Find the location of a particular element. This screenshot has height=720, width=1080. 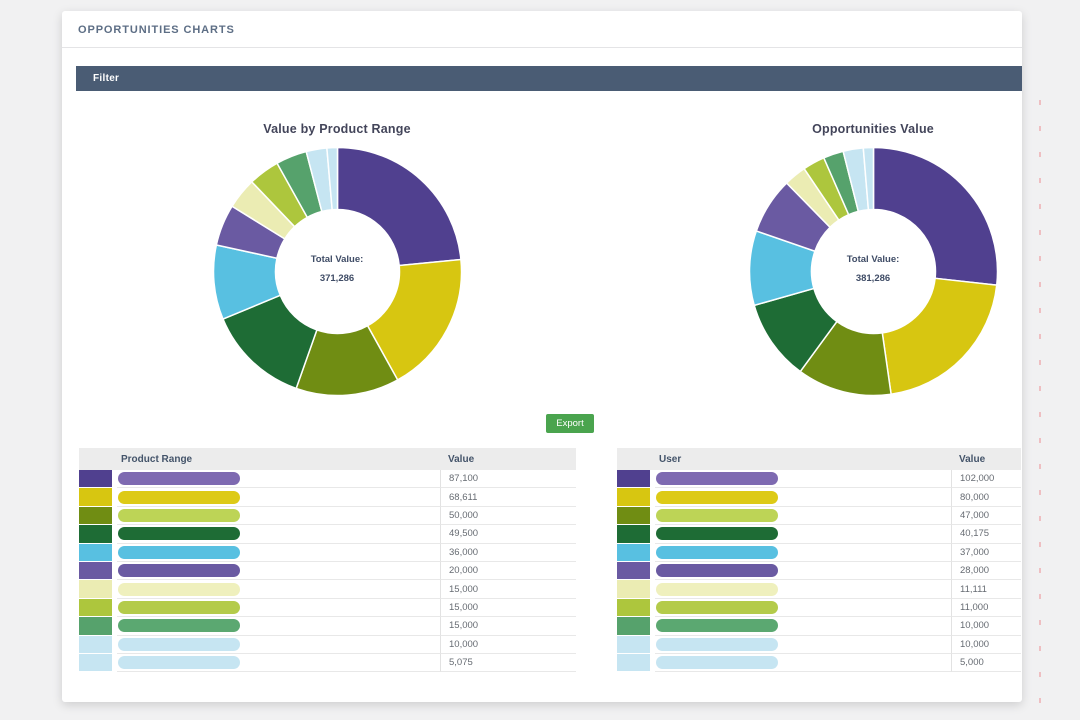

table-row: 80,000 is located at coordinates (819, 497).